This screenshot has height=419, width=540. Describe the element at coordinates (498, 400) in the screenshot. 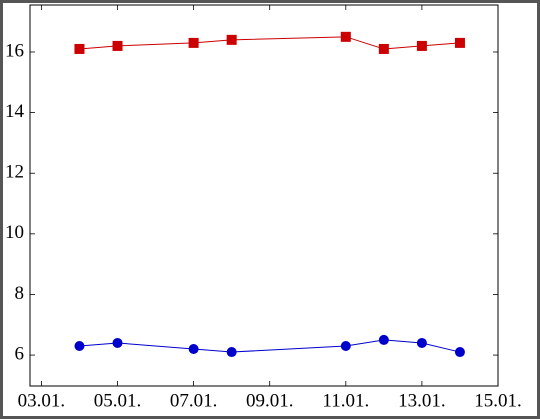

I see `x-tick-label: 15.01.` at that location.